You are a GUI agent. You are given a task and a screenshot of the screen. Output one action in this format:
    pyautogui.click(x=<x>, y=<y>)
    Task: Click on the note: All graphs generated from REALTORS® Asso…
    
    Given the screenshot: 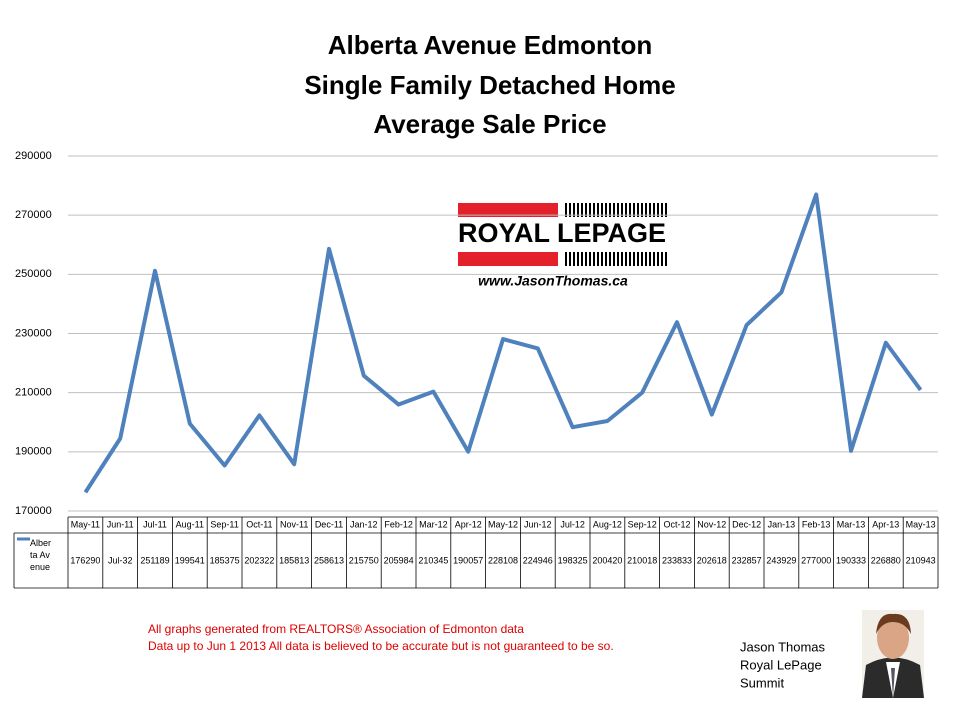 What is the action you would take?
    pyautogui.click(x=336, y=629)
    